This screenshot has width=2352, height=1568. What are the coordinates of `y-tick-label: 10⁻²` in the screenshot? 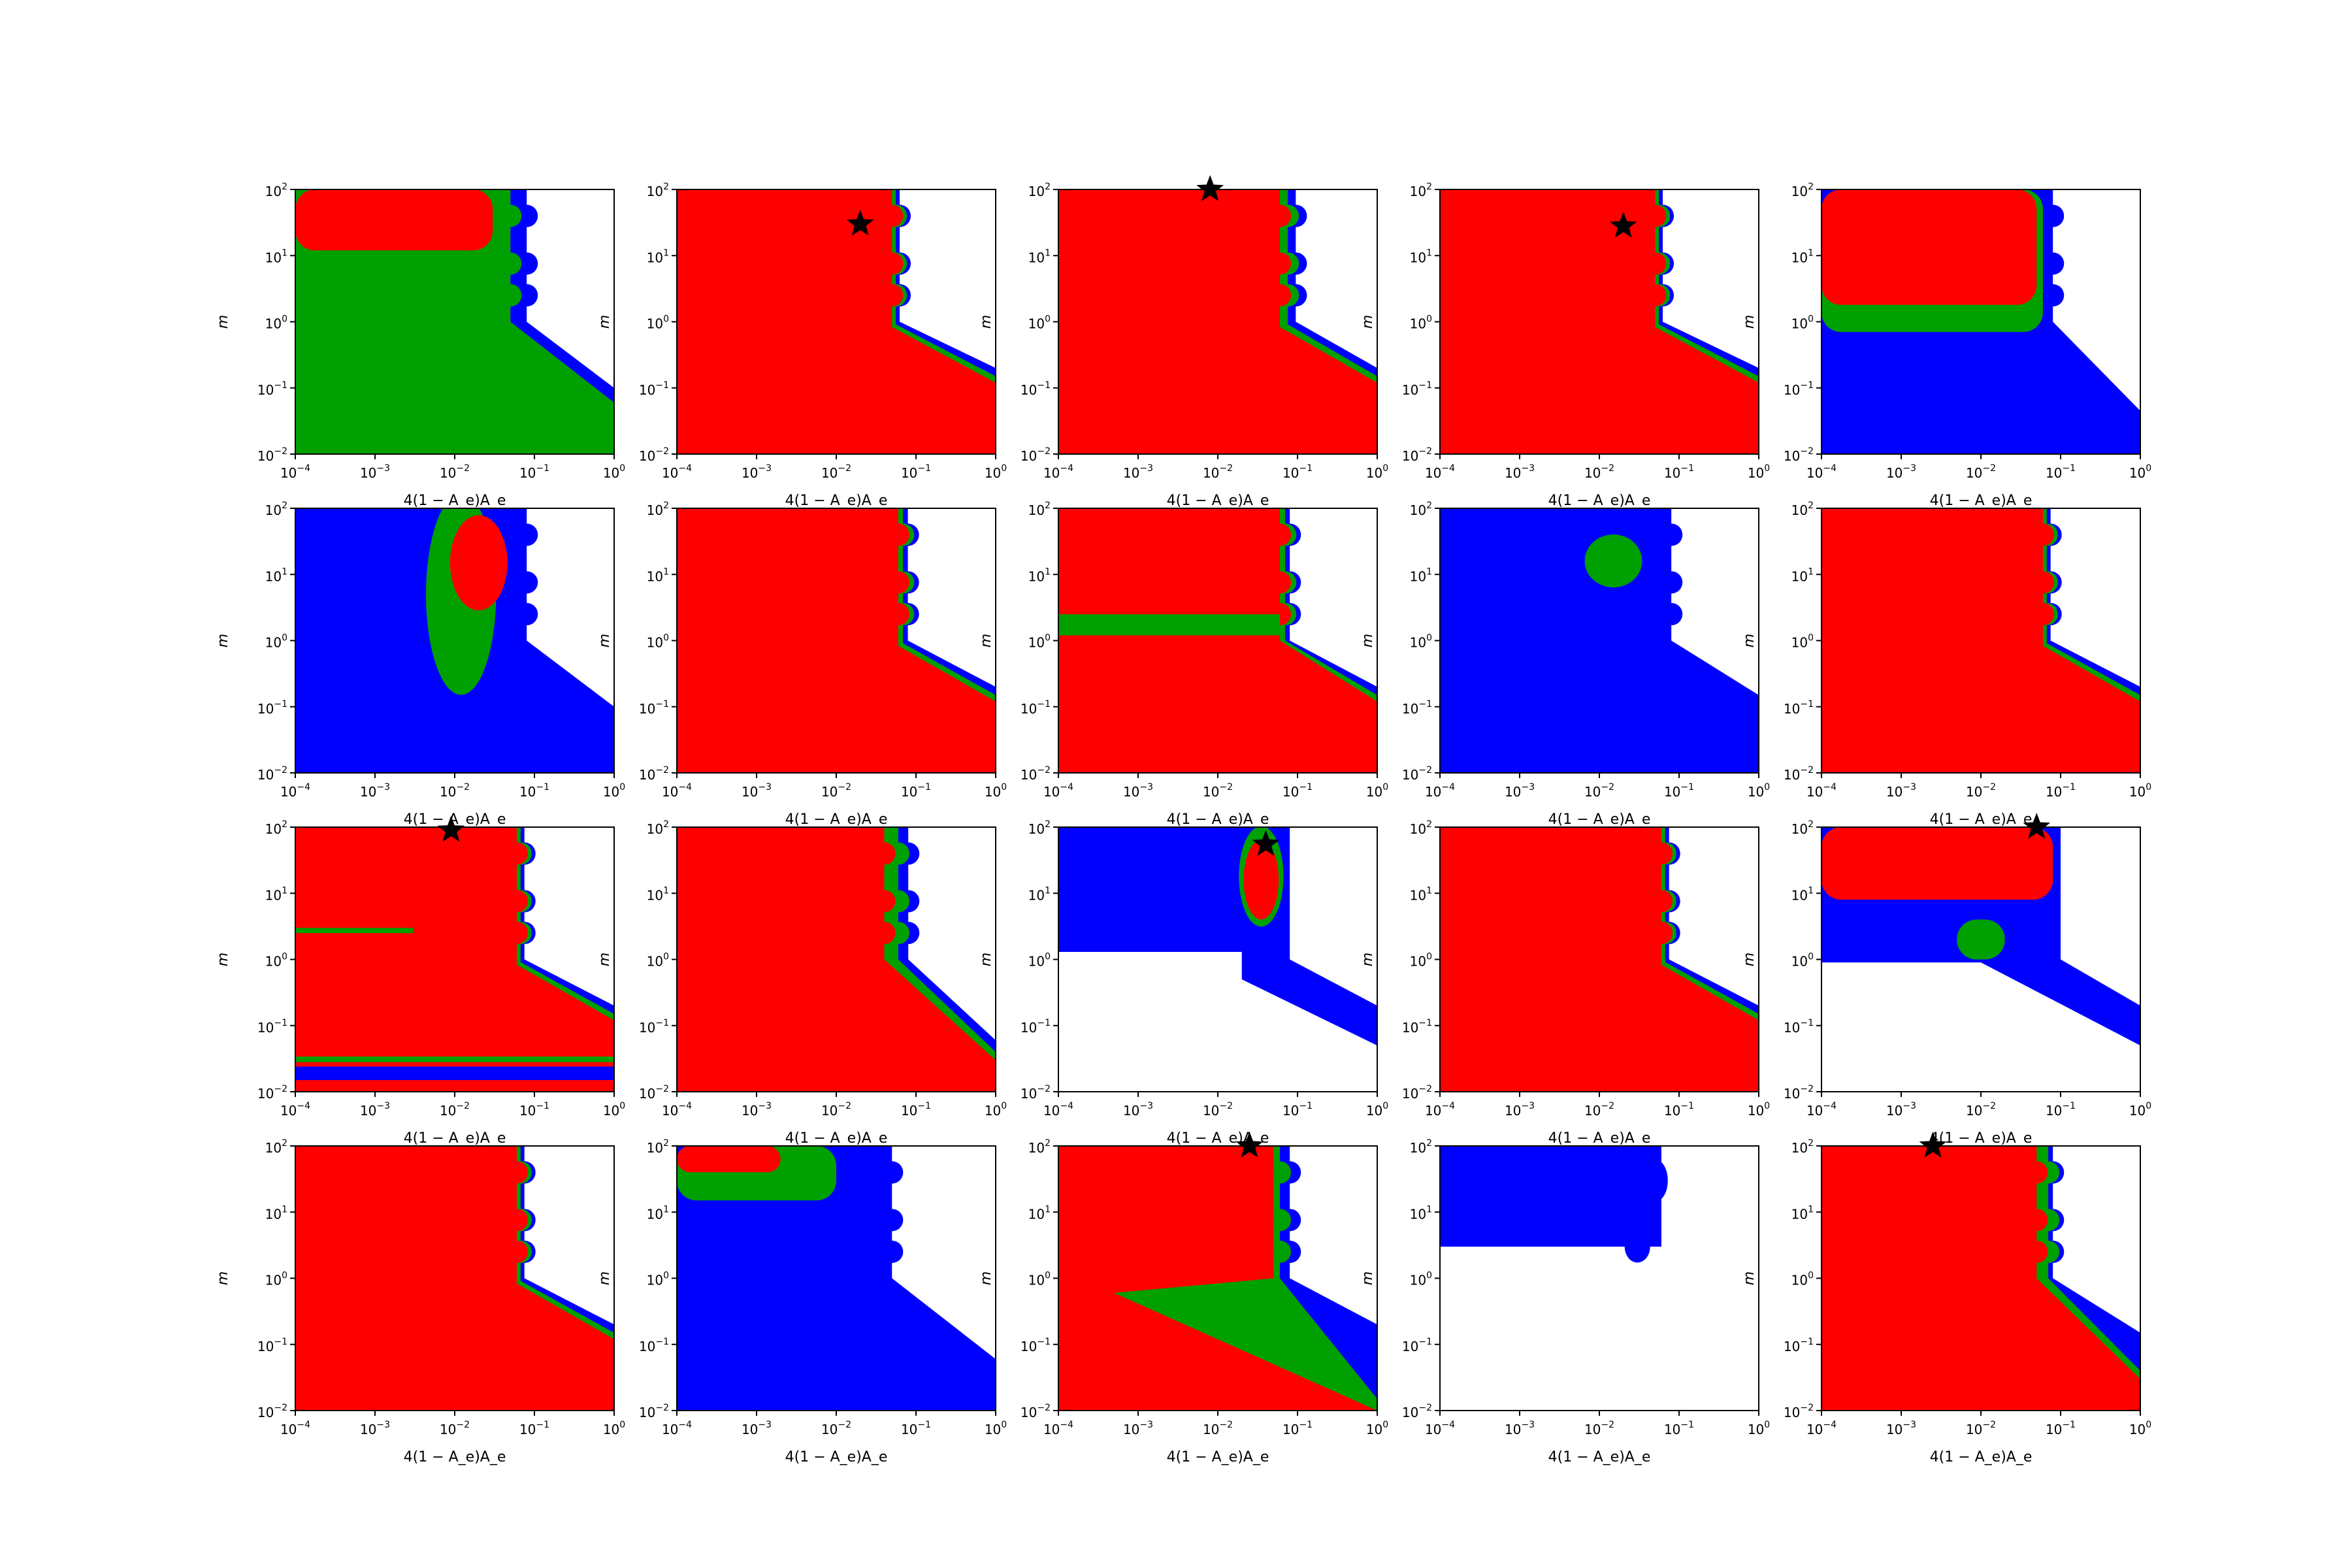 It's located at (1417, 1411).